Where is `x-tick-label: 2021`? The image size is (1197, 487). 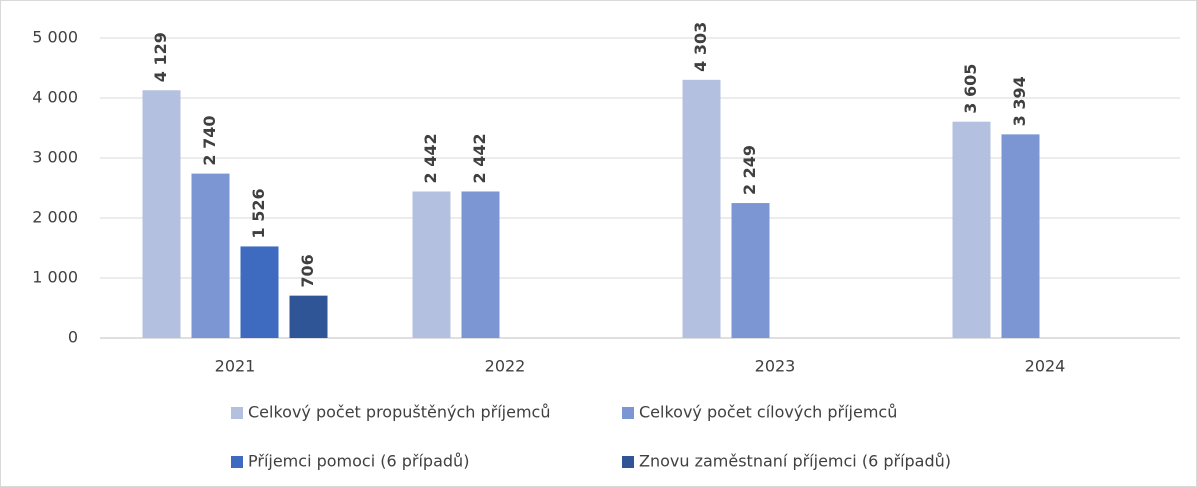
x-tick-label: 2021 is located at coordinates (235, 366).